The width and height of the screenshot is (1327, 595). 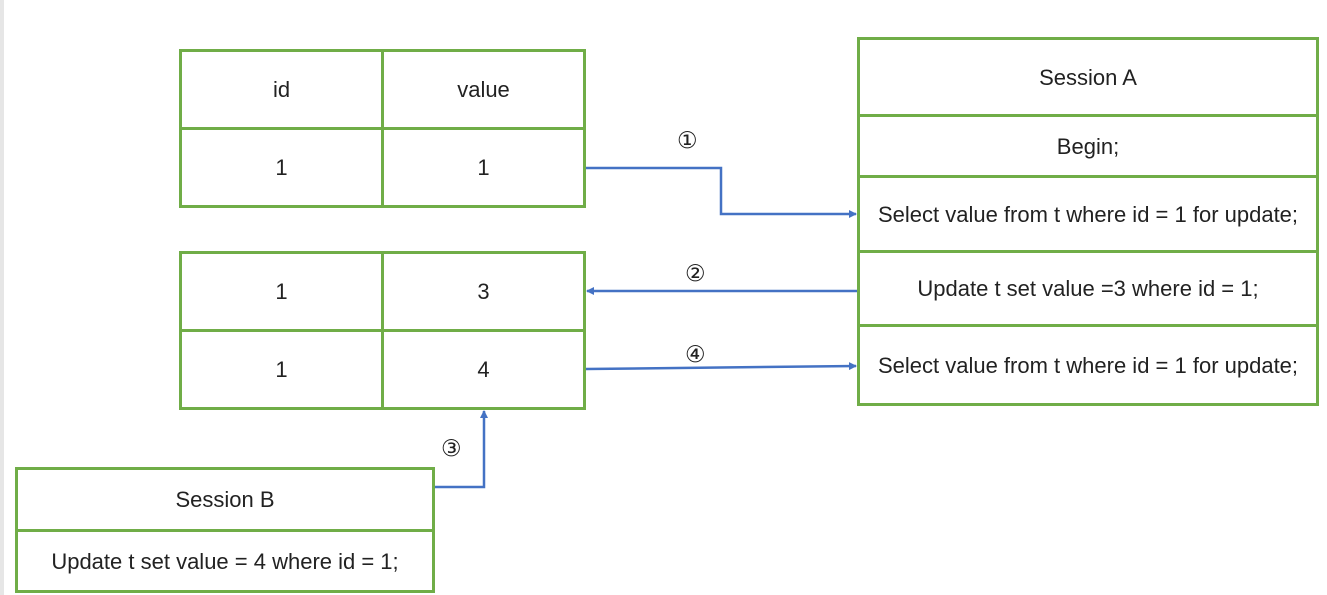 I want to click on table-mid-row2-id: 1, so click(x=281, y=369).